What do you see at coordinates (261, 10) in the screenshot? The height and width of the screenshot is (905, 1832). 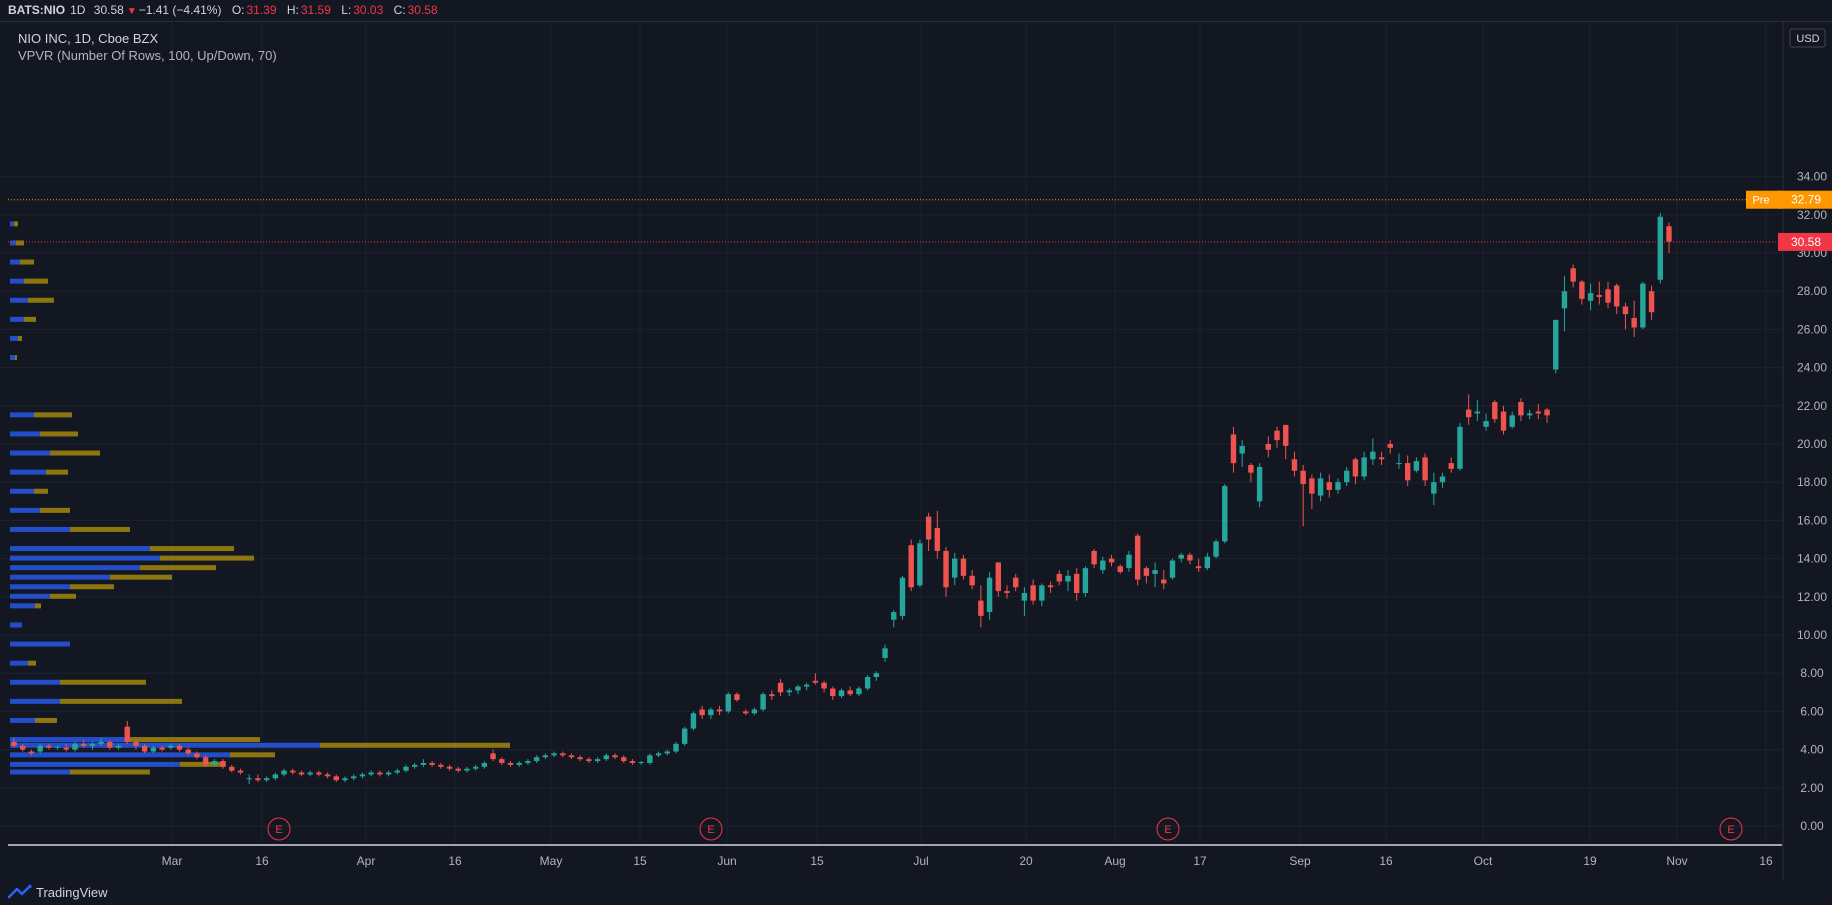 I see `open-value: 31.39` at bounding box center [261, 10].